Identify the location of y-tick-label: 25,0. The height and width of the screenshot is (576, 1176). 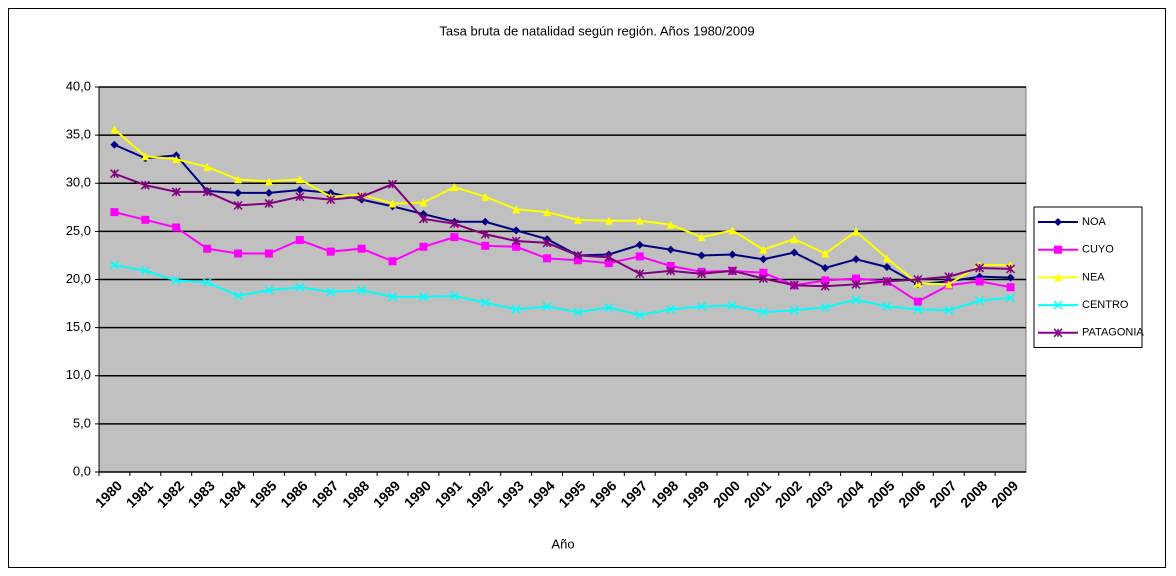
(78, 230).